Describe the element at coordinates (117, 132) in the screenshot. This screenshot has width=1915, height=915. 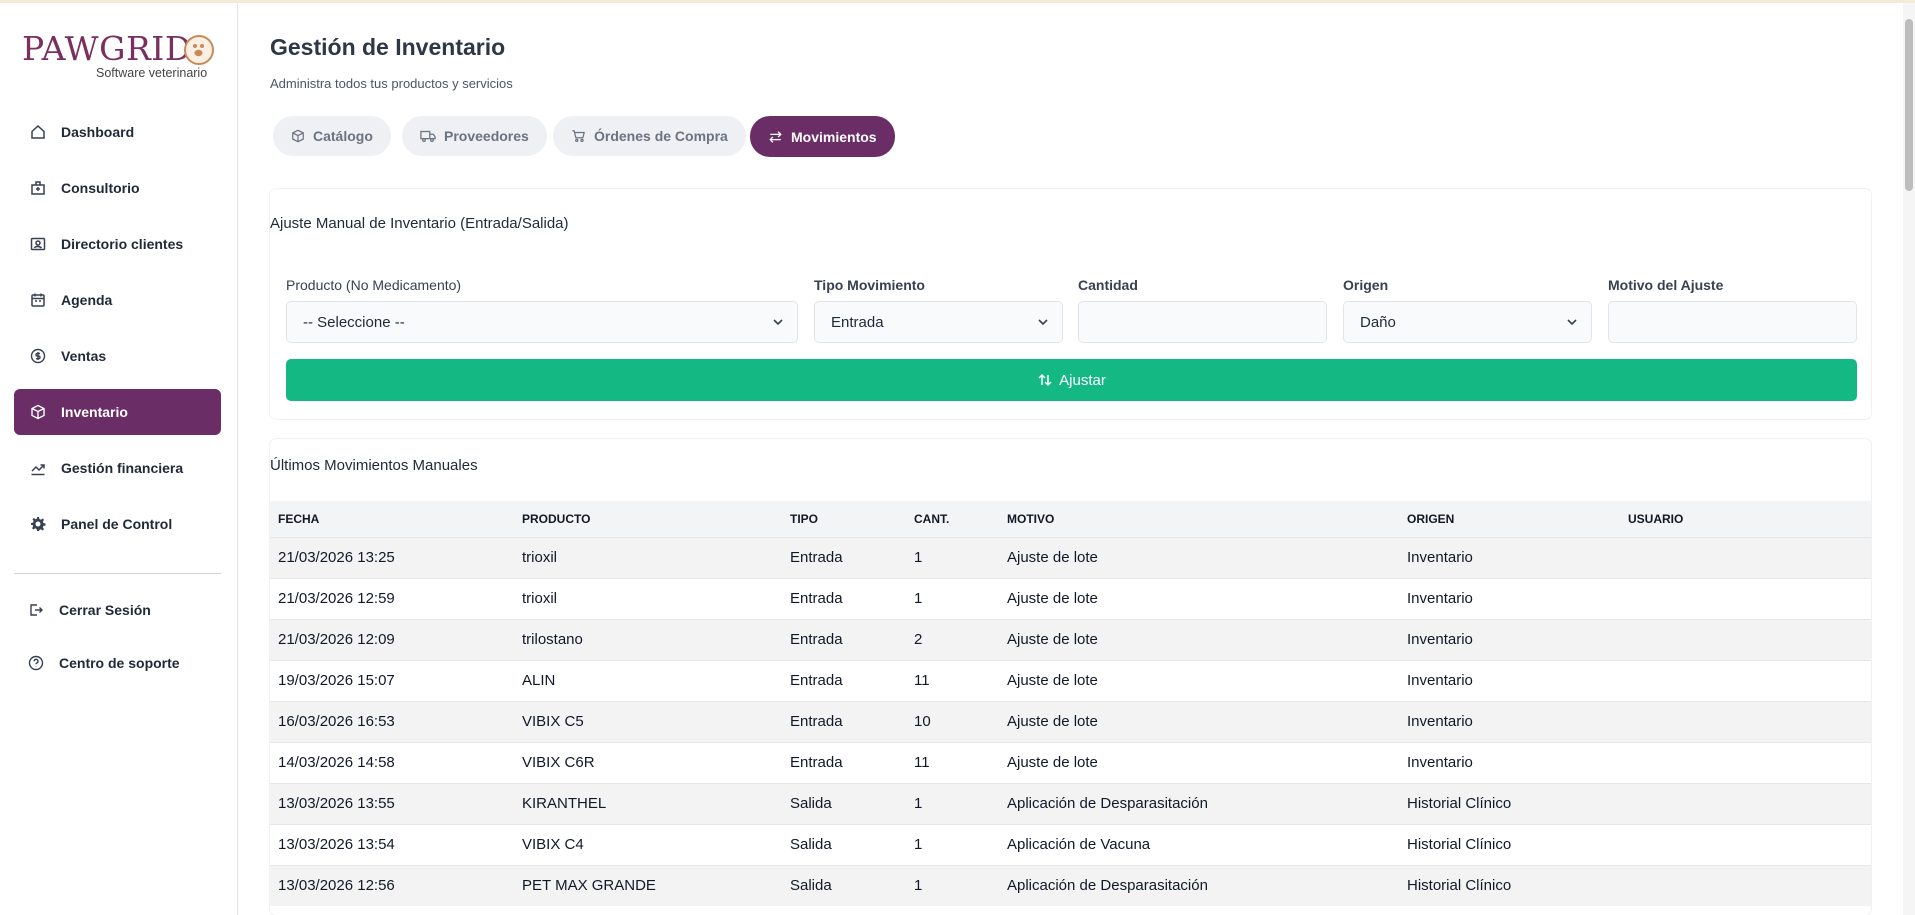
I see `sidebar-item-dashboard: Dashboard` at that location.